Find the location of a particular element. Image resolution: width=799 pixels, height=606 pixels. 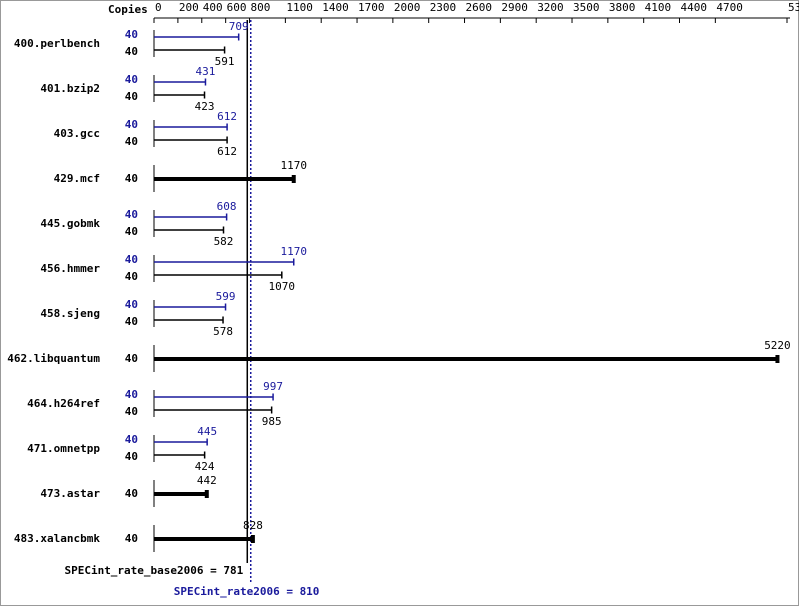

x-tick-label: 3800 is located at coordinates (622, 7).